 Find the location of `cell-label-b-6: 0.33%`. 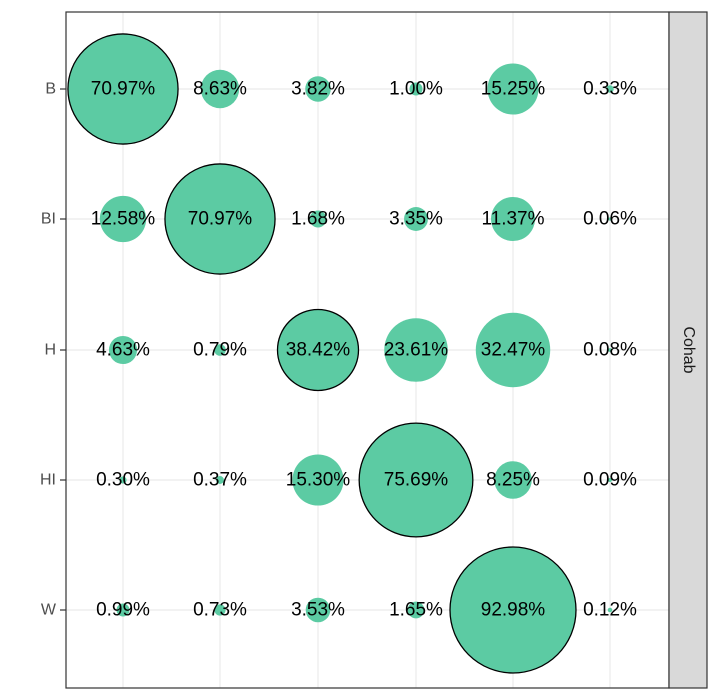

cell-label-b-6: 0.33% is located at coordinates (610, 89).